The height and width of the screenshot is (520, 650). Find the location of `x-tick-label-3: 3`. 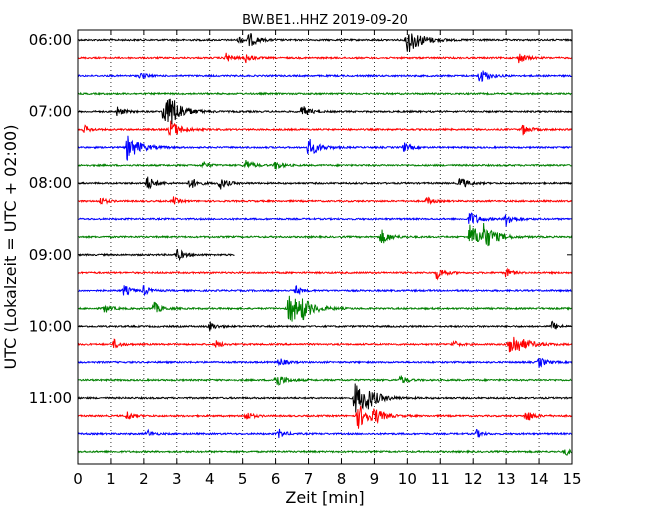

x-tick-label-3: 3 is located at coordinates (177, 479).